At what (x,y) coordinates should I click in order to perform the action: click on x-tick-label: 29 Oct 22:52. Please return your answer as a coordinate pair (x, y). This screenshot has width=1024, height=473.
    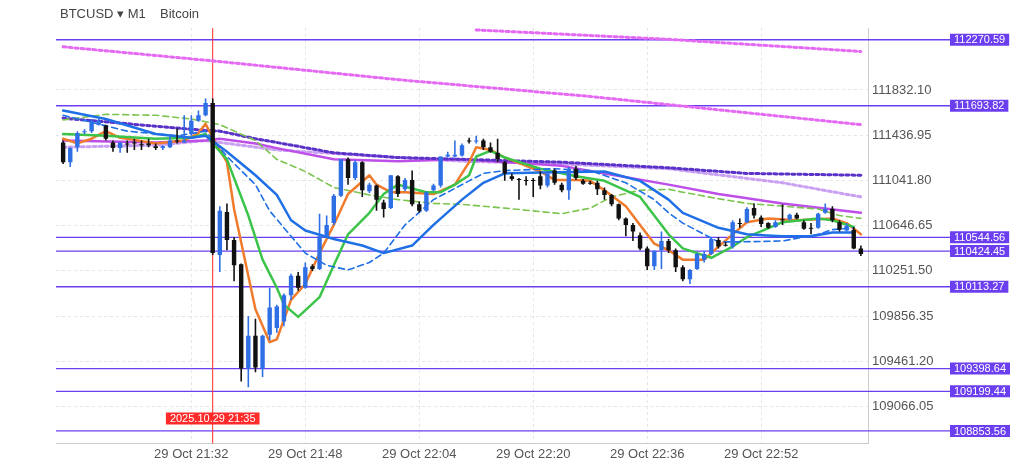
    Looking at the image, I should click on (761, 453).